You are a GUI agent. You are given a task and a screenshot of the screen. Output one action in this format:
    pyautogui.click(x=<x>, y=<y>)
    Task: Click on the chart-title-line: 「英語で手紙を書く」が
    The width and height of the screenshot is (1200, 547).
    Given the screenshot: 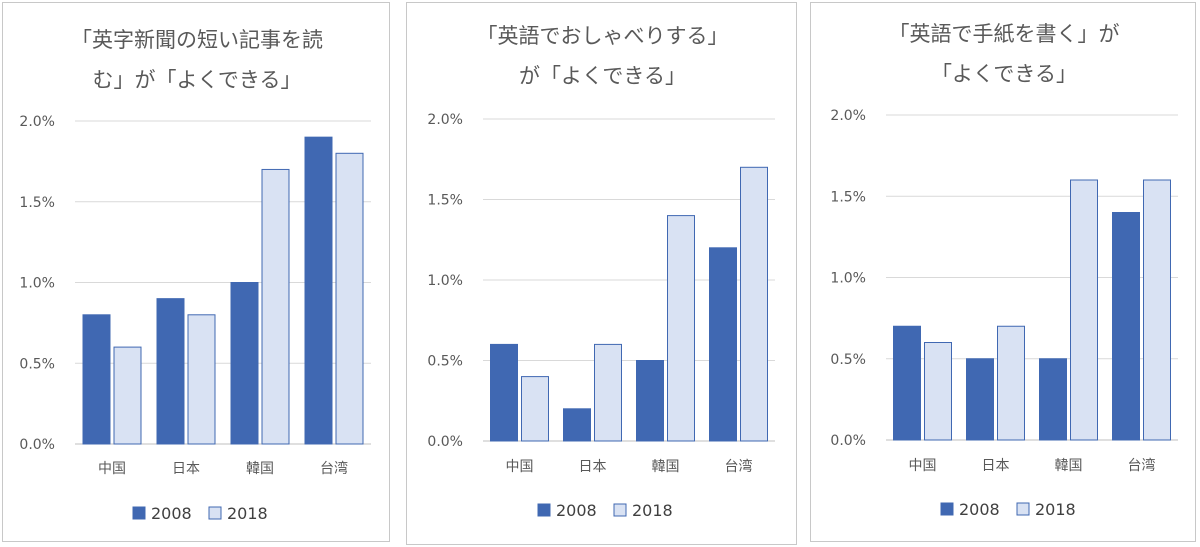 What is the action you would take?
    pyautogui.click(x=1004, y=34)
    